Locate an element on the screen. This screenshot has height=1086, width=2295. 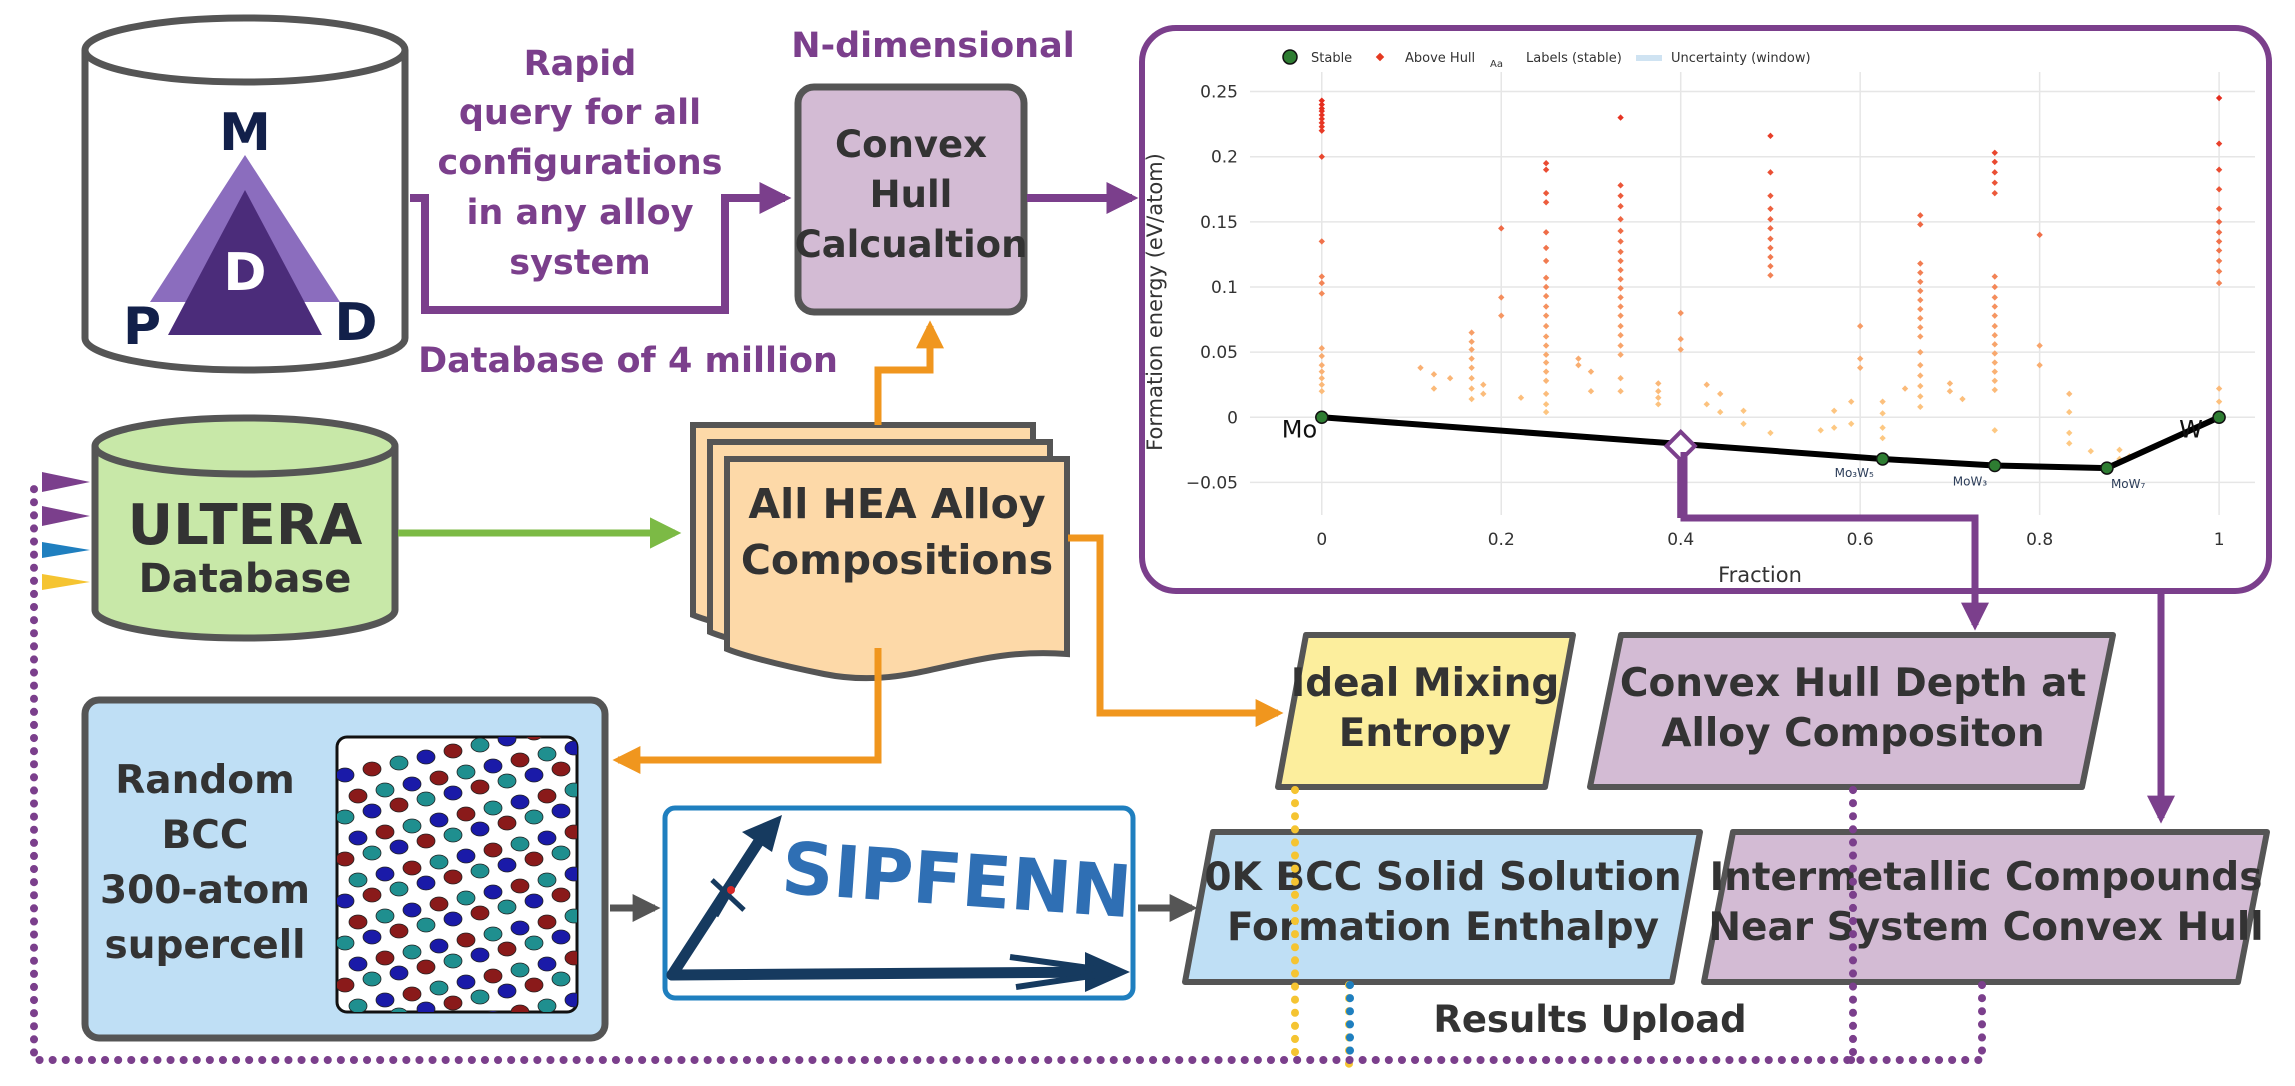
hull-depth-line-2: Alloy Compositon is located at coordinates (1852, 733).